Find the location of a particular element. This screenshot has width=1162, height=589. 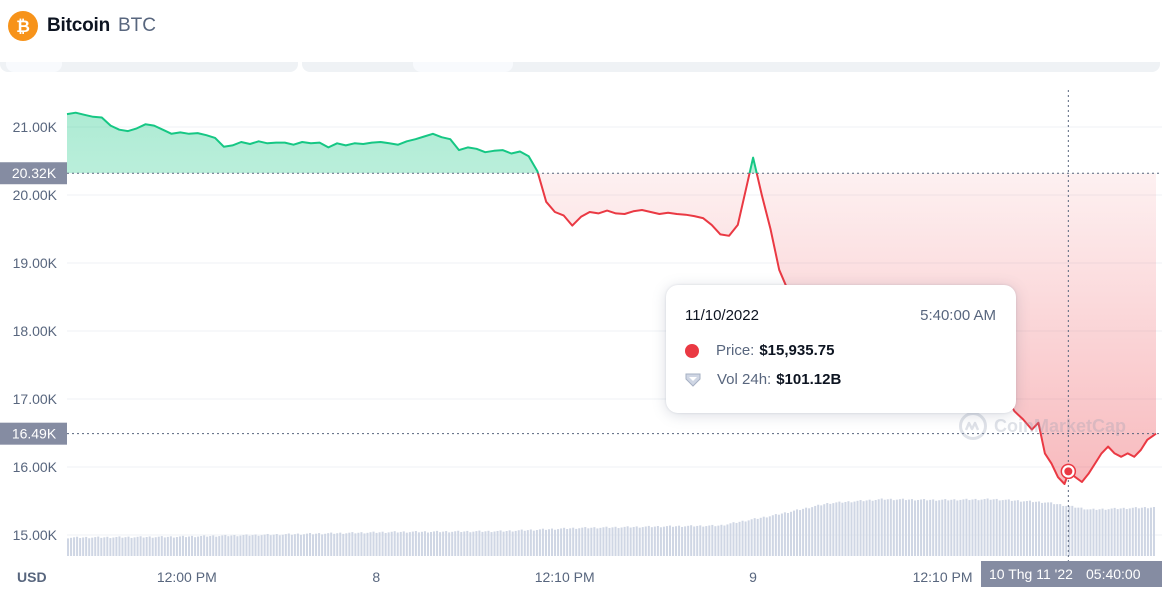

y-tick-label: 19.00K is located at coordinates (35, 263).